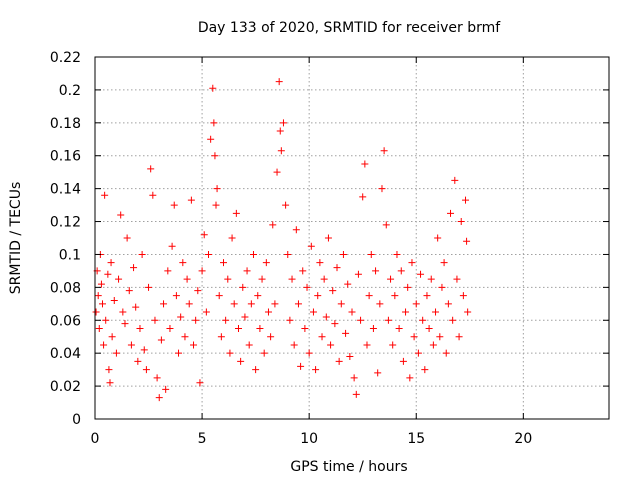 This screenshot has height=485, width=640. I want to click on y-tick-label: 0, so click(76, 420).